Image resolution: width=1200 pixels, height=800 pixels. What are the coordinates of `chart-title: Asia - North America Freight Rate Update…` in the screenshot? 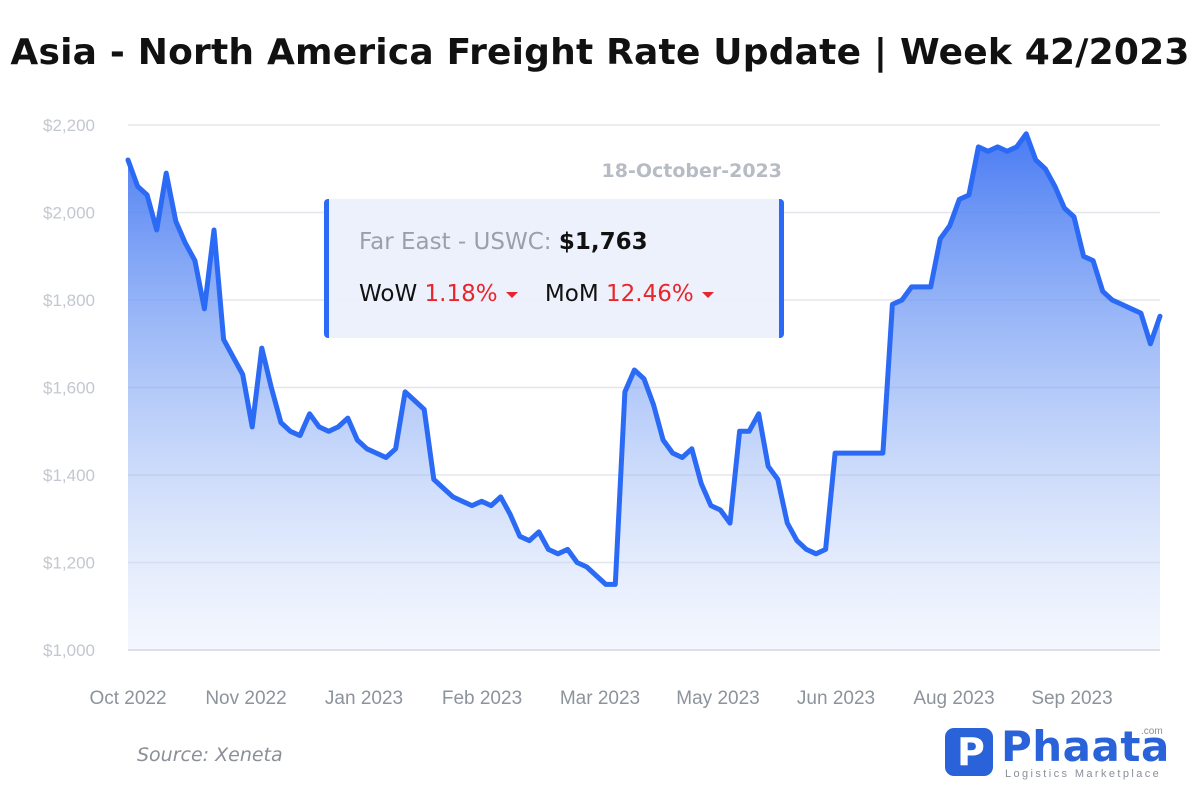 It's located at (600, 52).